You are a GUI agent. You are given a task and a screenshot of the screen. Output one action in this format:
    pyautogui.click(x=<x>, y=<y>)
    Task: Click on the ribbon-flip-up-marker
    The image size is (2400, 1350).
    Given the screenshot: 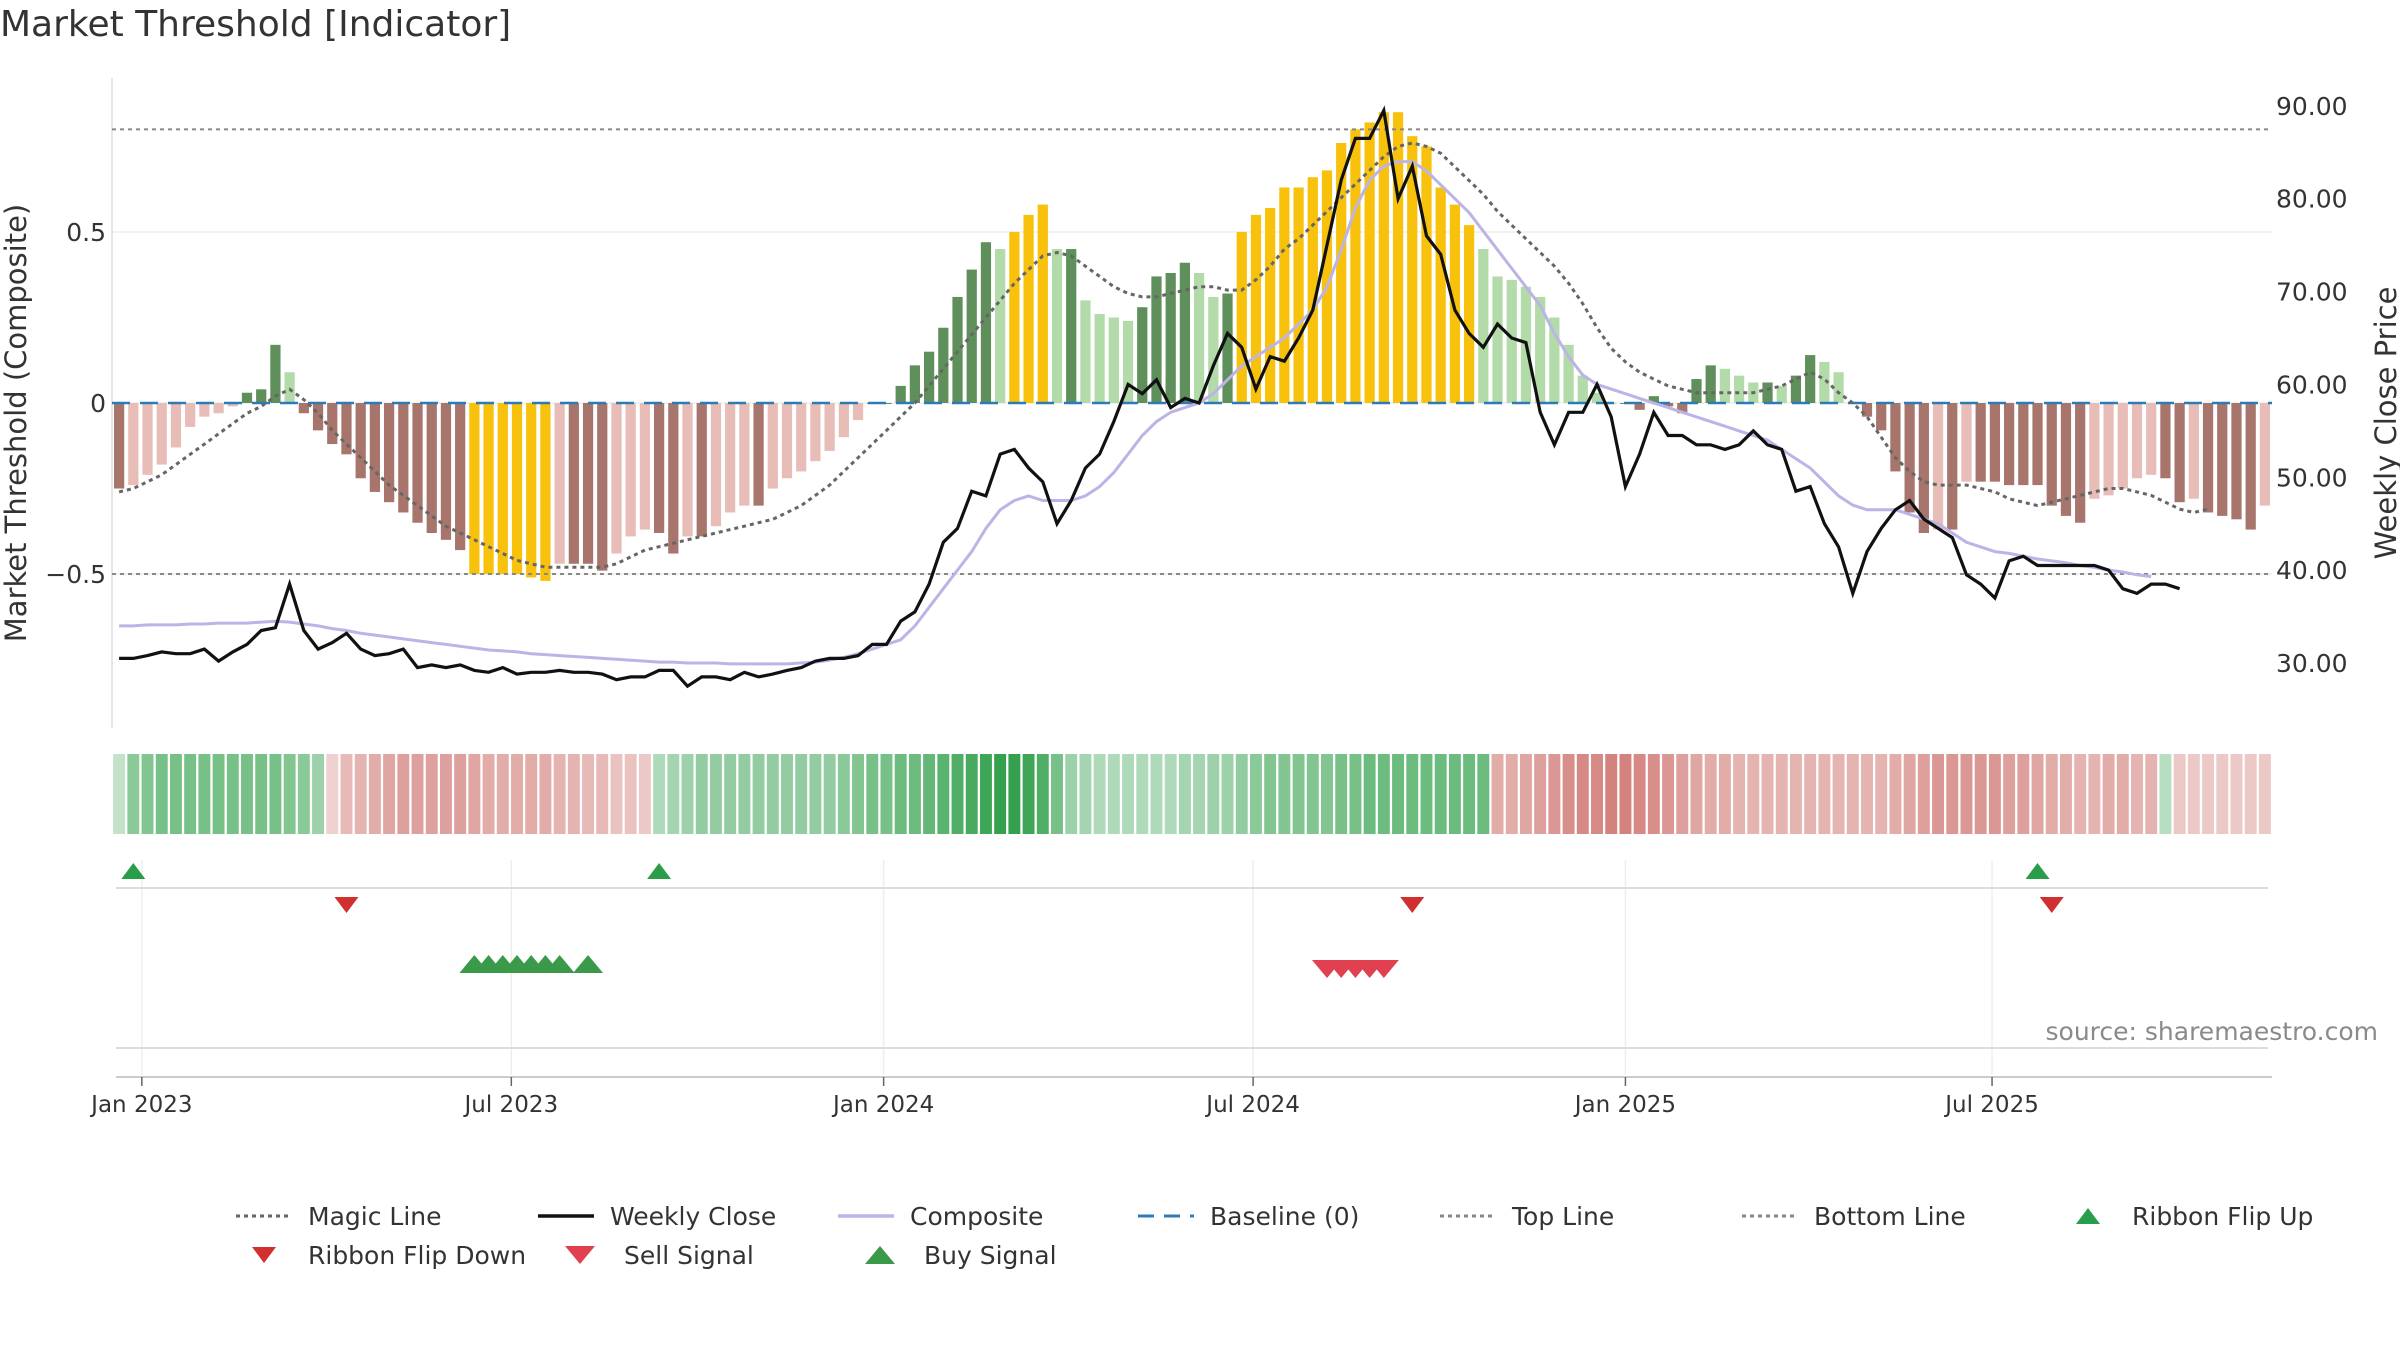 What is the action you would take?
    pyautogui.click(x=133, y=871)
    